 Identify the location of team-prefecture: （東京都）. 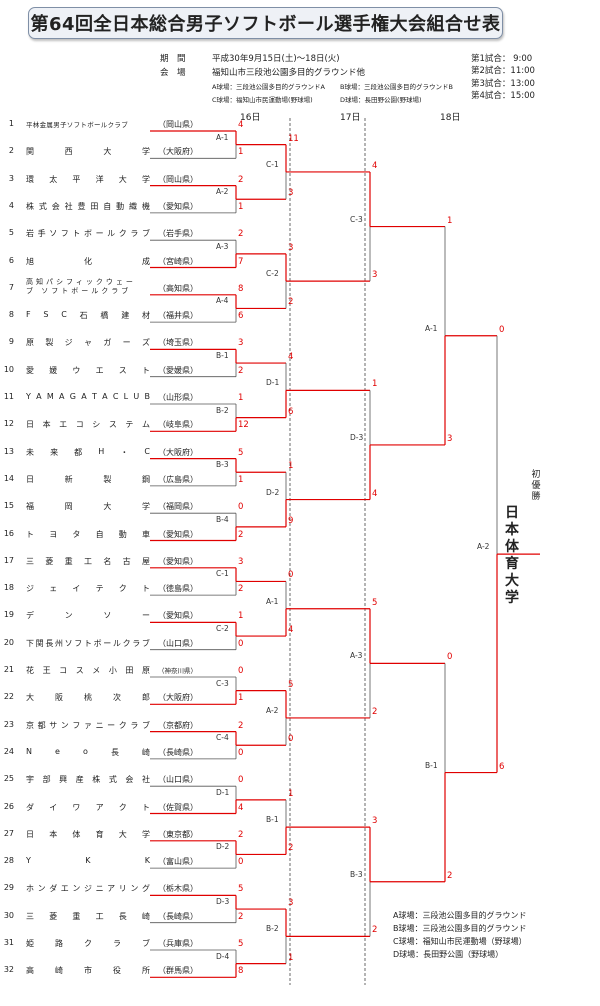
(178, 834).